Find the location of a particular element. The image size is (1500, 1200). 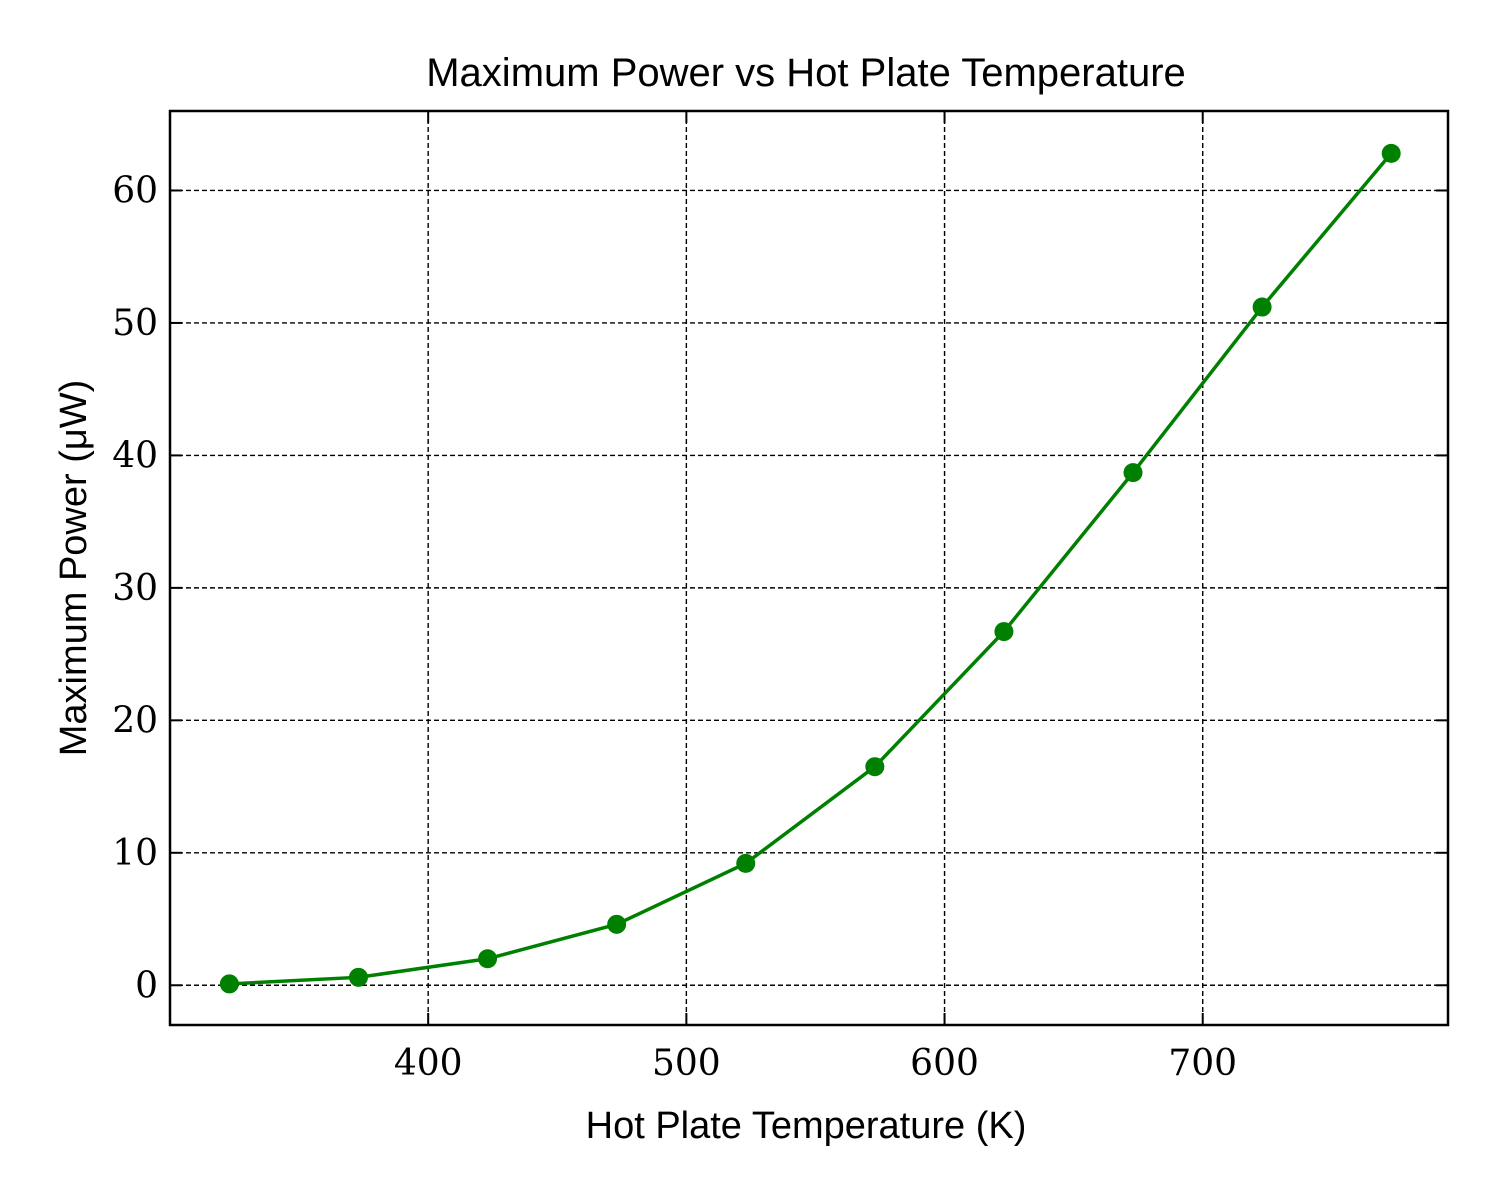

y-tick-label: 20 is located at coordinates (135, 720).